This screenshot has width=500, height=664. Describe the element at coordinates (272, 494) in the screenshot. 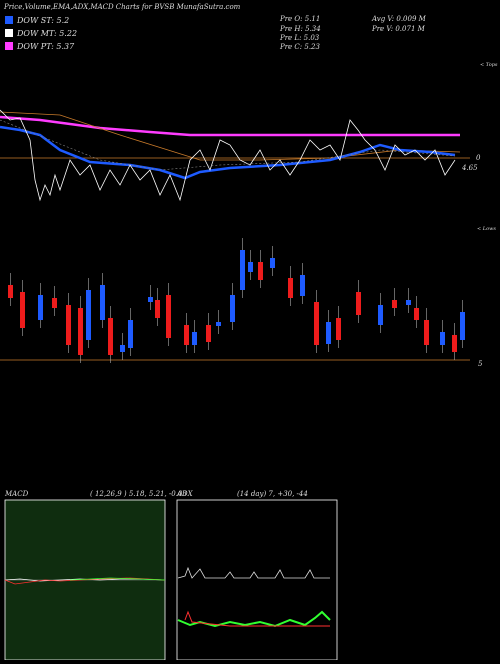

I see `adx-params: (14 day) 7, +30, -44` at that location.